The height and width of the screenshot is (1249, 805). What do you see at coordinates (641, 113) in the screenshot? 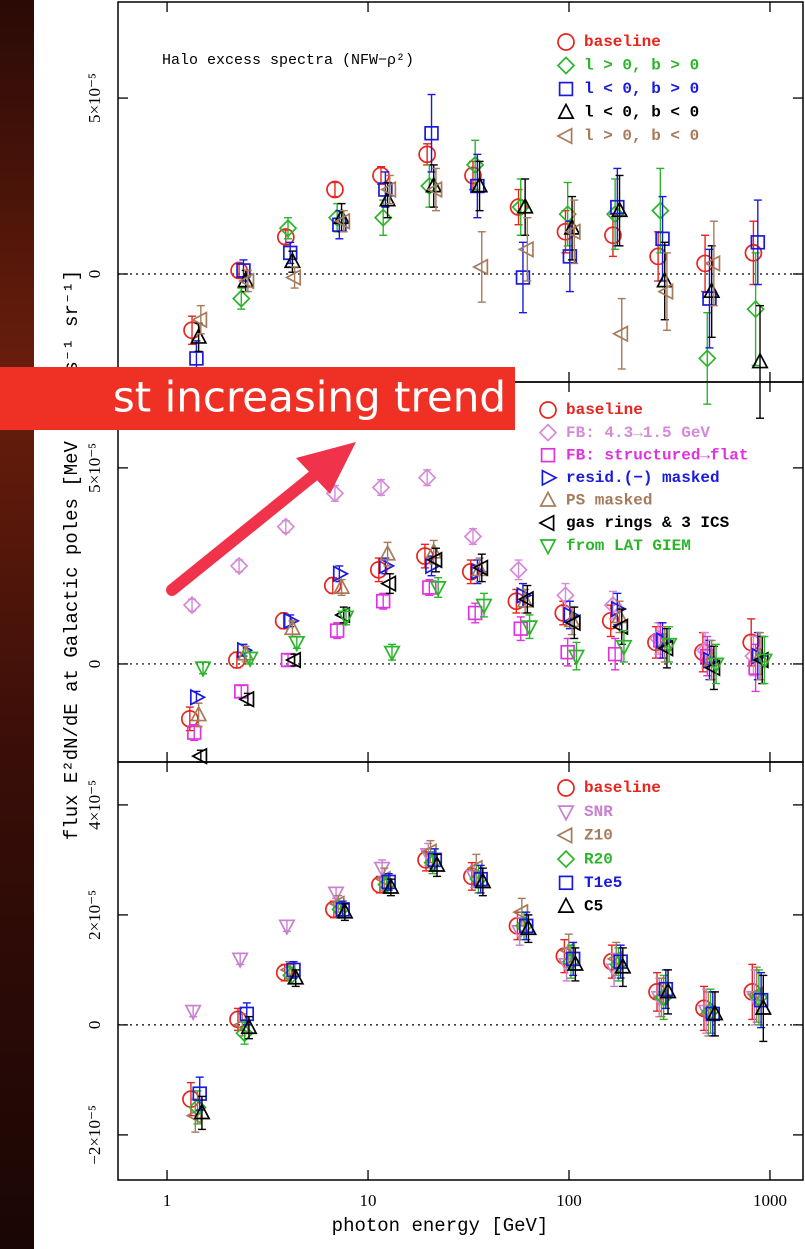
I see `legend-label: l < 0, b < 0` at bounding box center [641, 113].